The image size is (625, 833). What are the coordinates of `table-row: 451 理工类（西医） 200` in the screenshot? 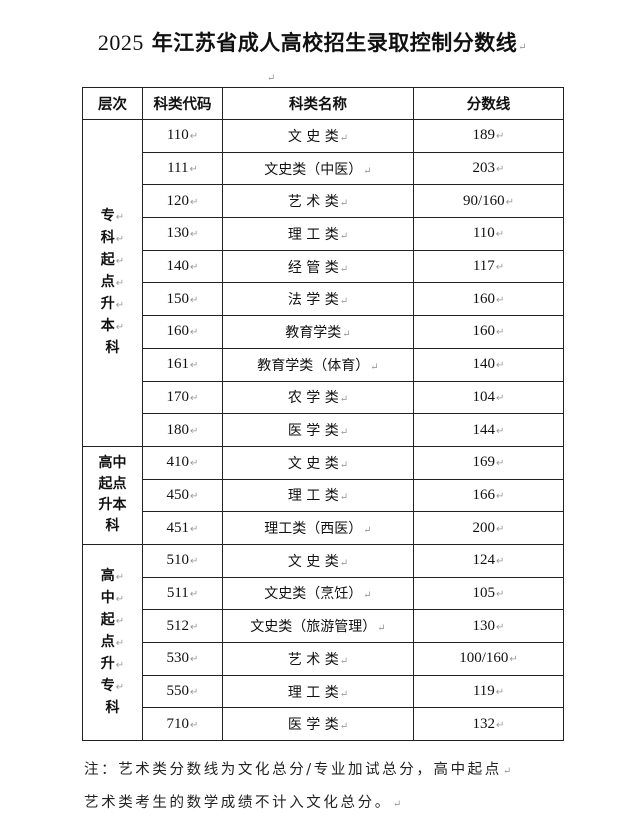 It's located at (323, 528).